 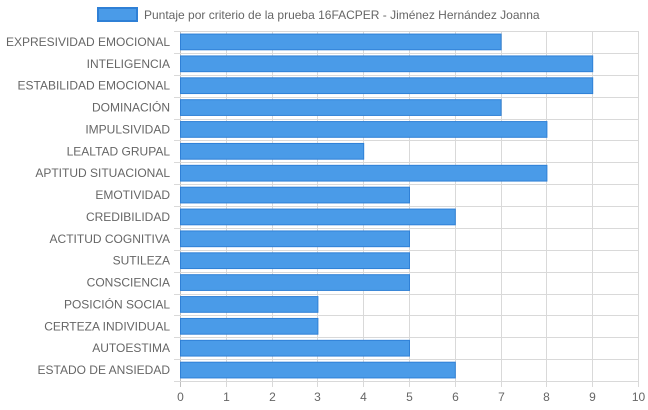 I want to click on x-tick-label: 2, so click(x=272, y=397).